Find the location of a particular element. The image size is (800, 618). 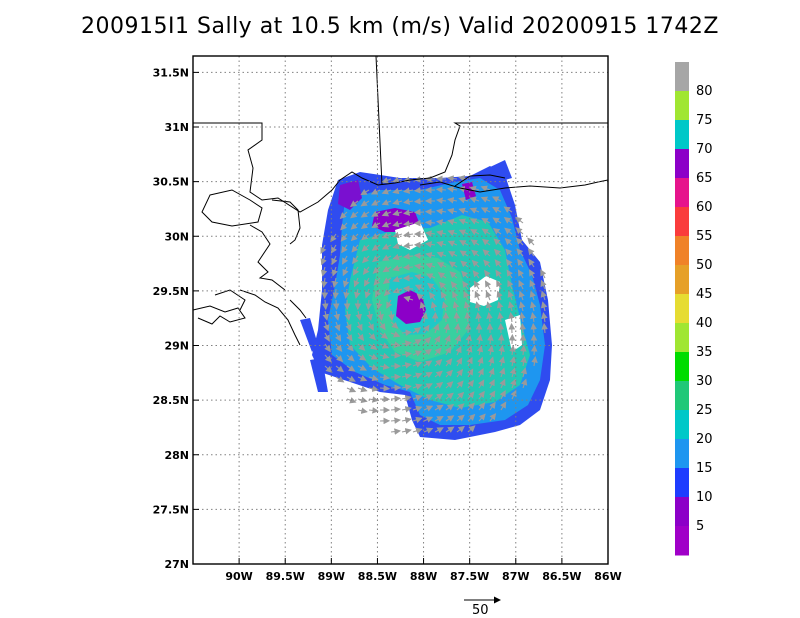

colorbar-label: 40 is located at coordinates (704, 323).